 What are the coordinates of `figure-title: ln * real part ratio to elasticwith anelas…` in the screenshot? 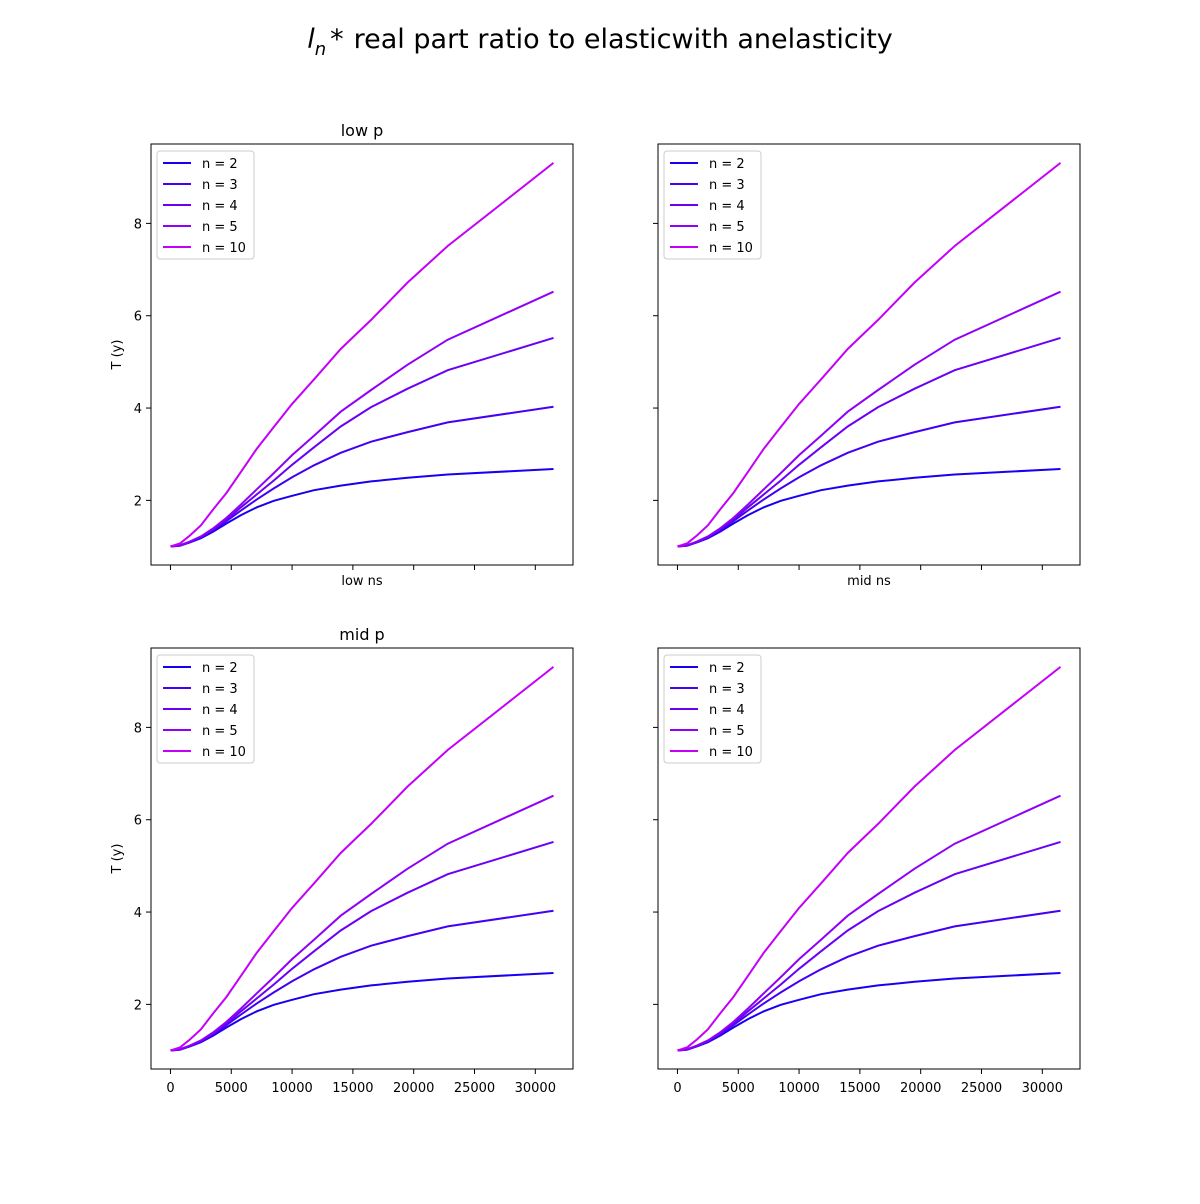 It's located at (600, 42).